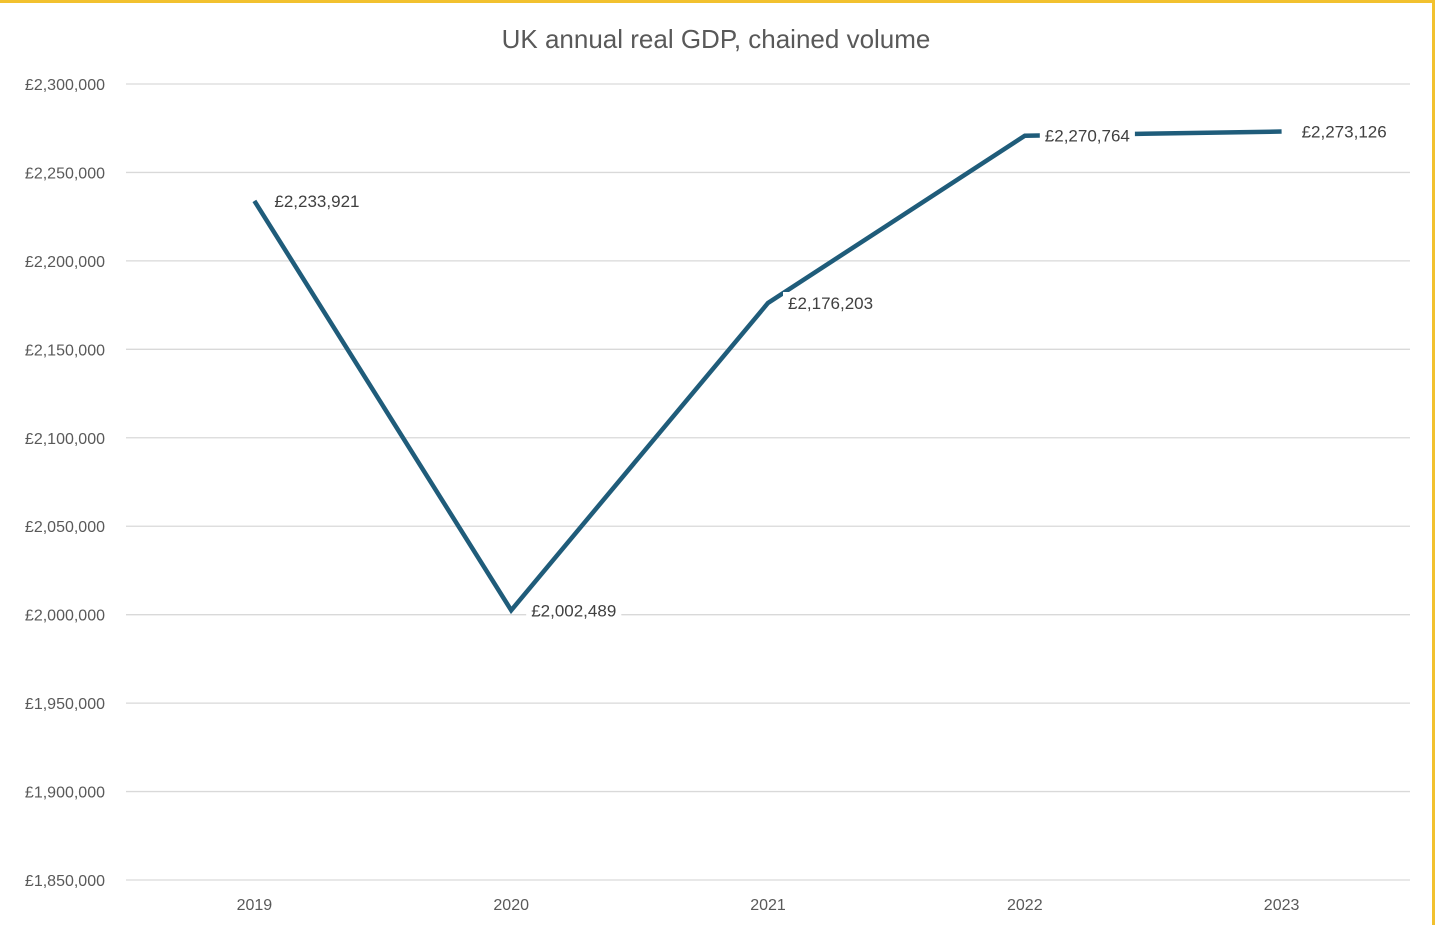 This screenshot has height=928, width=1435. I want to click on data-label-group: £2,273,126, so click(1344, 132).